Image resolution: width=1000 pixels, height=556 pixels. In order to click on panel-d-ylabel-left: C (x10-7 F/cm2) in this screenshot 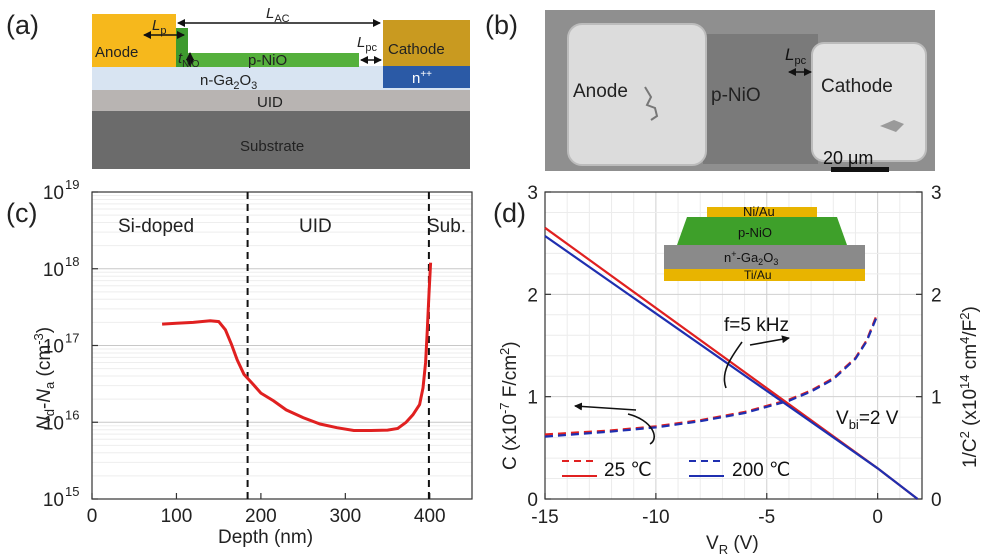, I will do `click(509, 405)`.